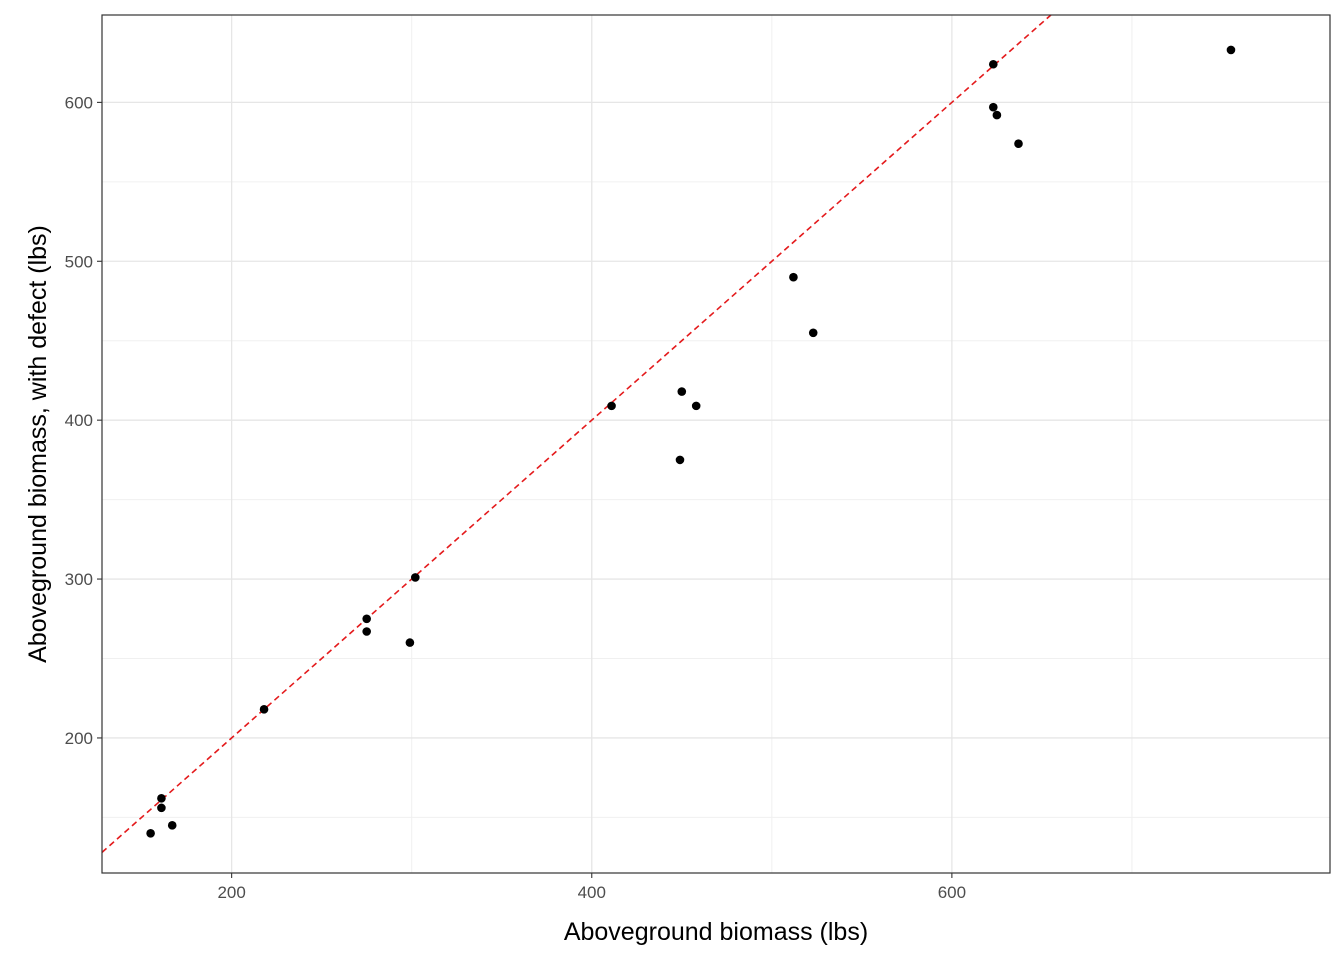  I want to click on y-axis-ticks: 200 300 400 500 600, so click(83, 420).